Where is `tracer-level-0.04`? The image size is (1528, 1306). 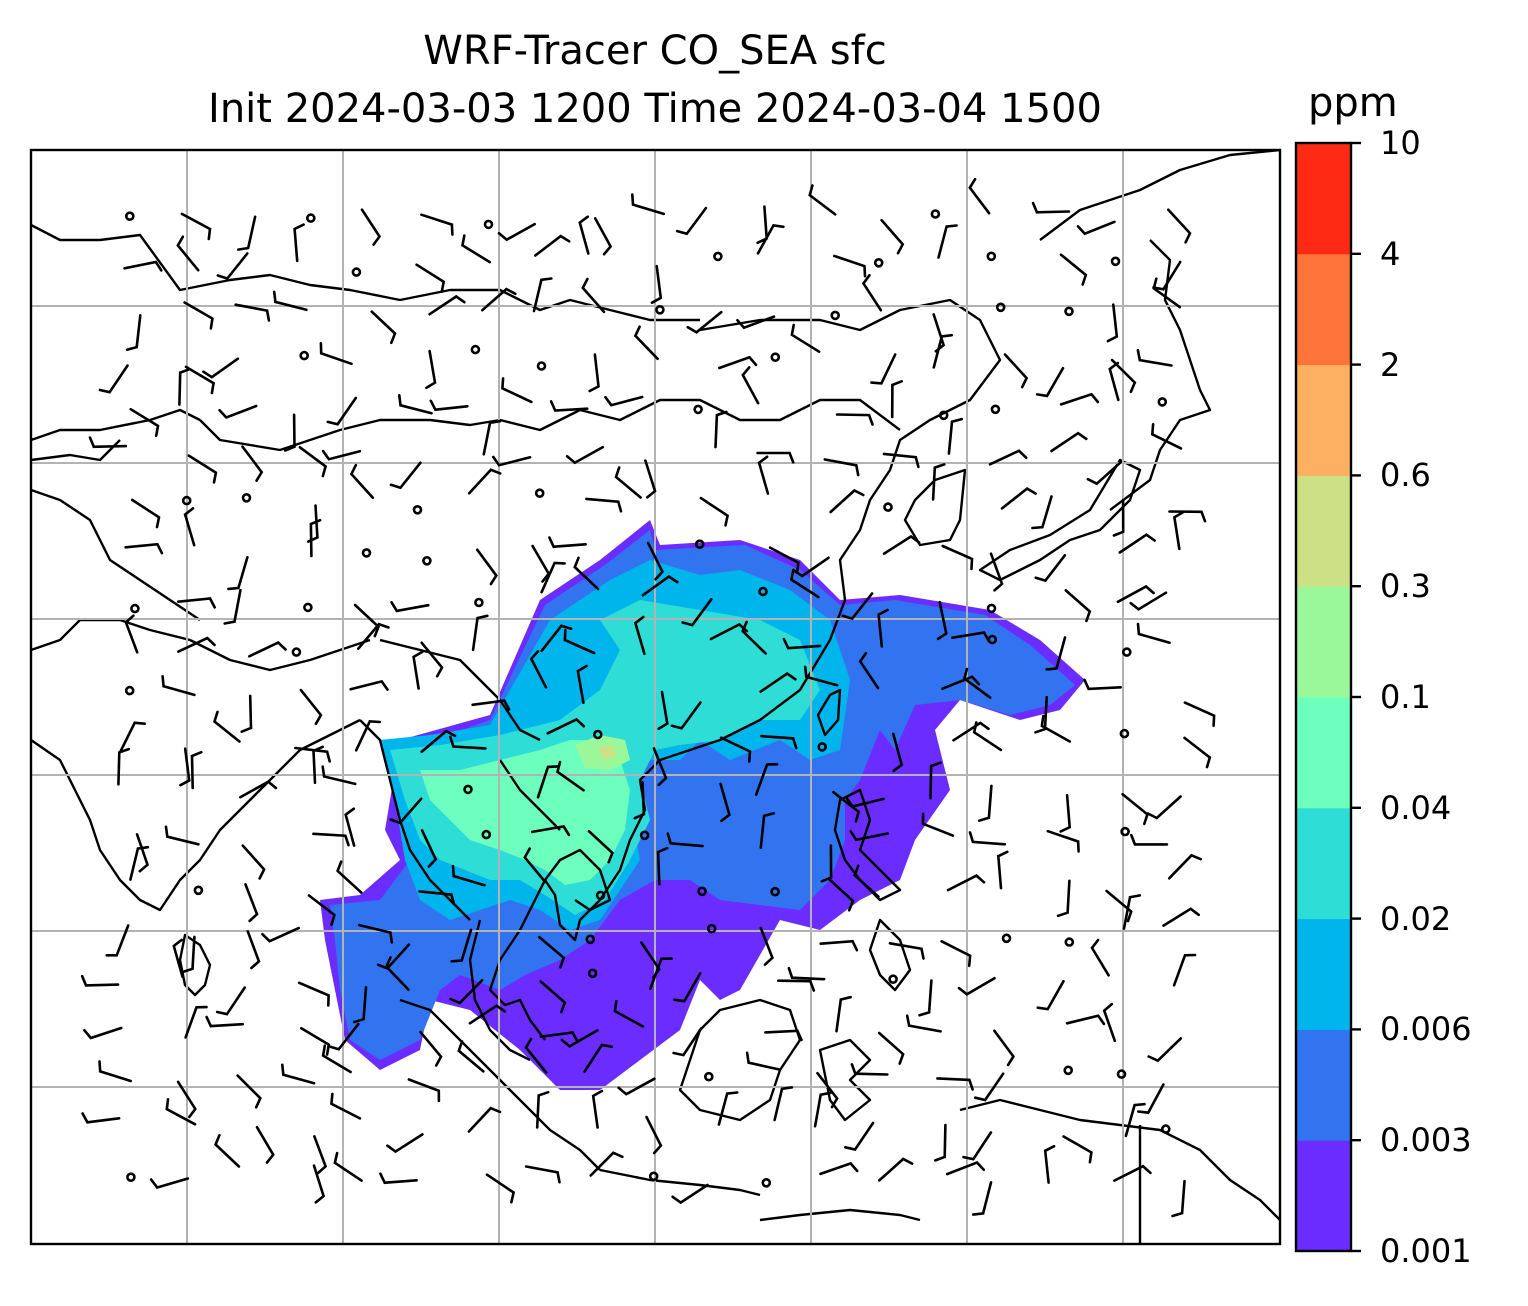 tracer-level-0.04 is located at coordinates (525, 812).